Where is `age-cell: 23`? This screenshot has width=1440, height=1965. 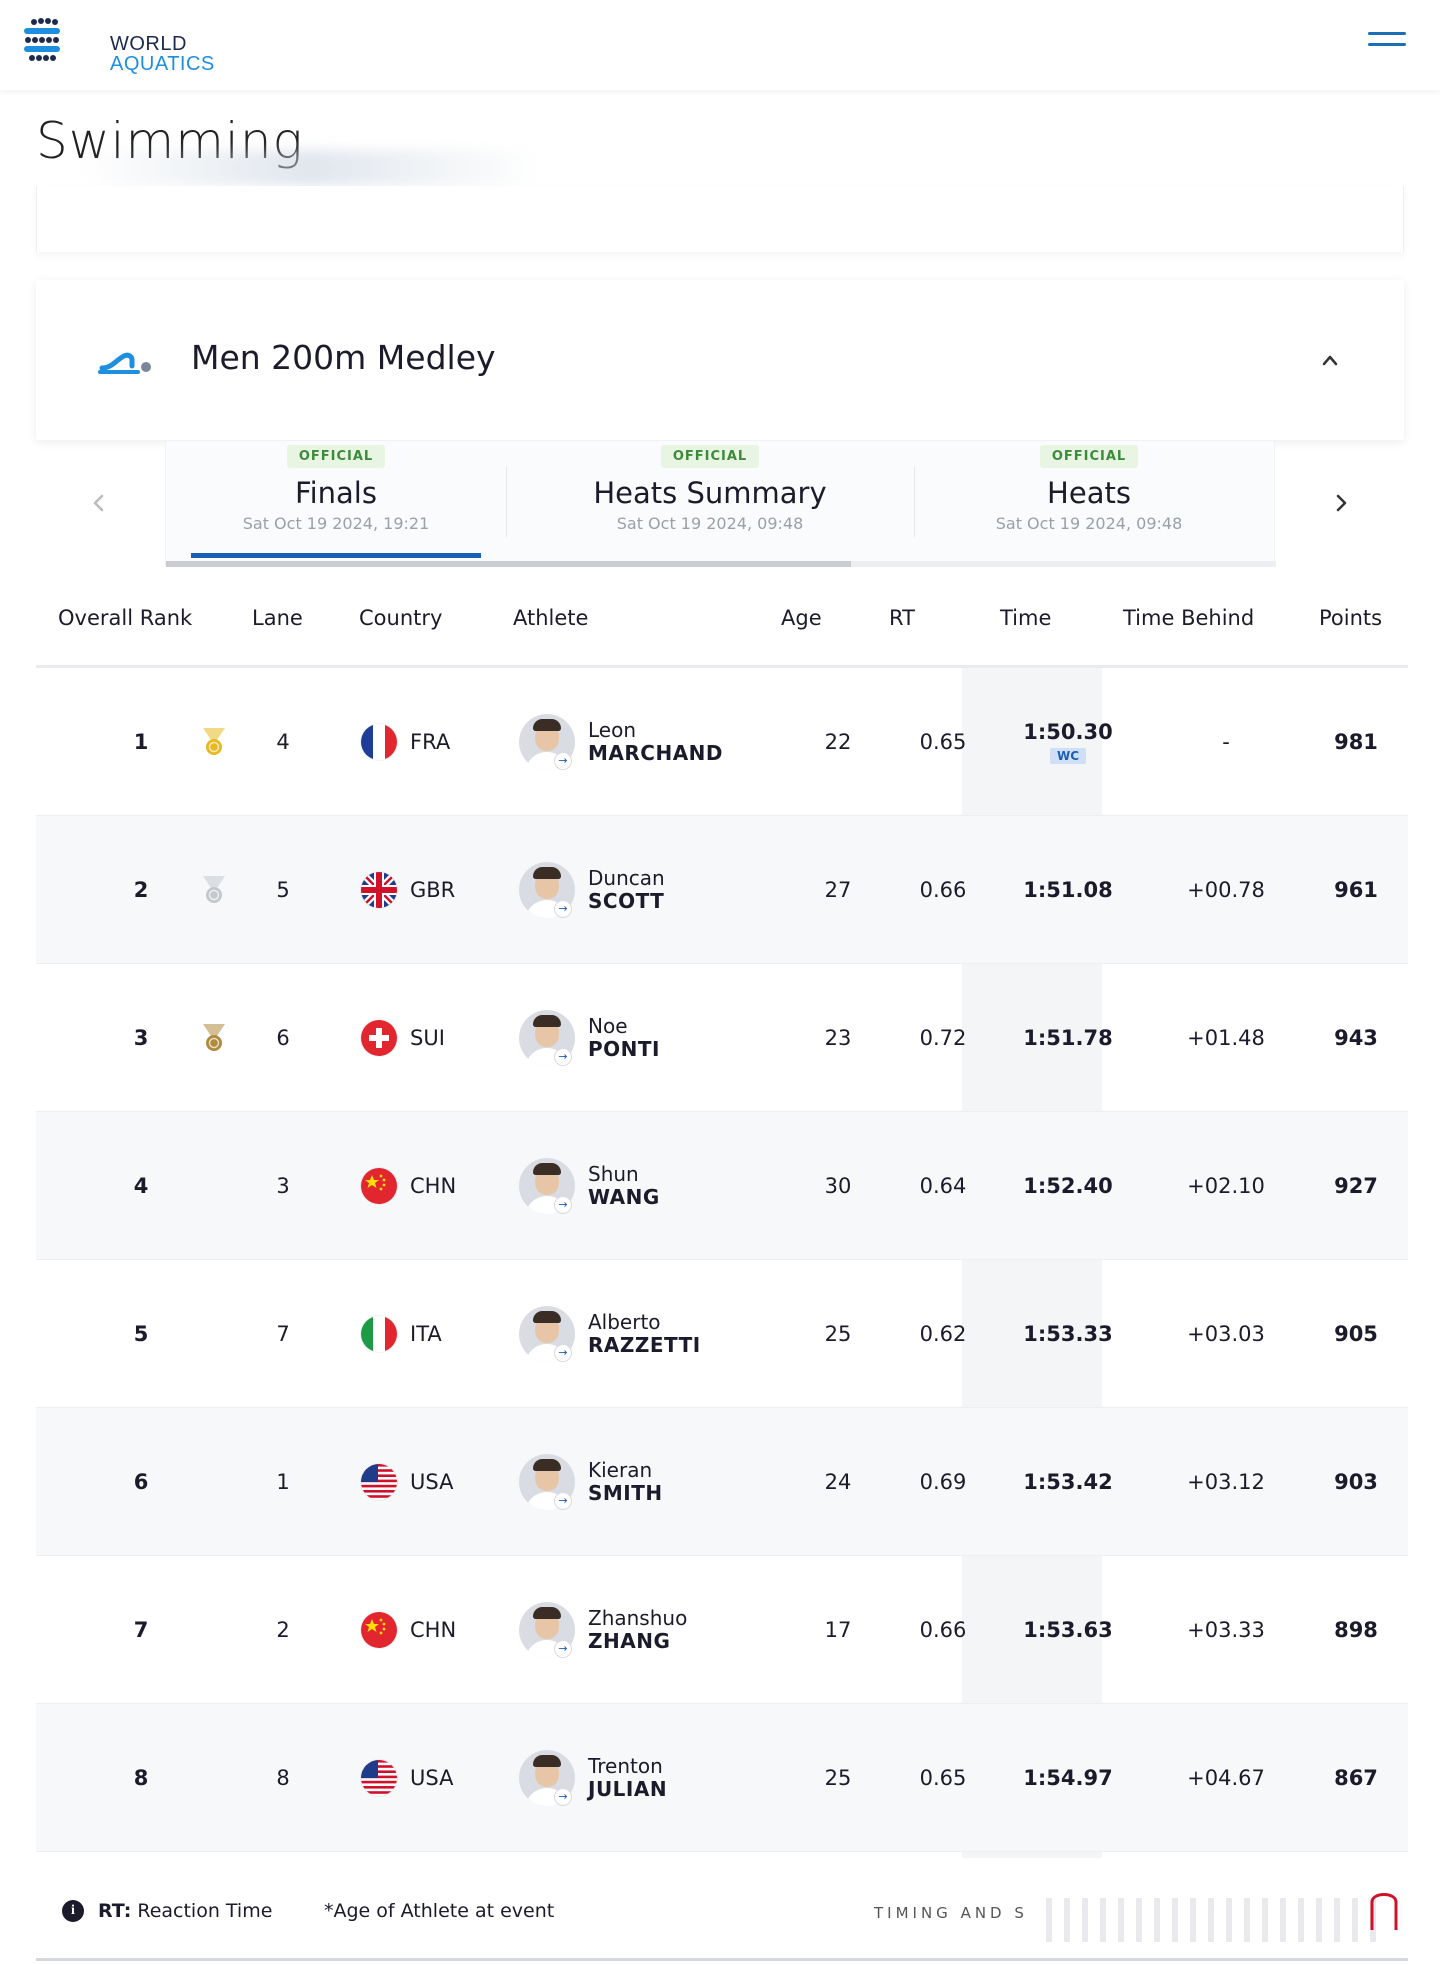
age-cell: 23 is located at coordinates (838, 1038).